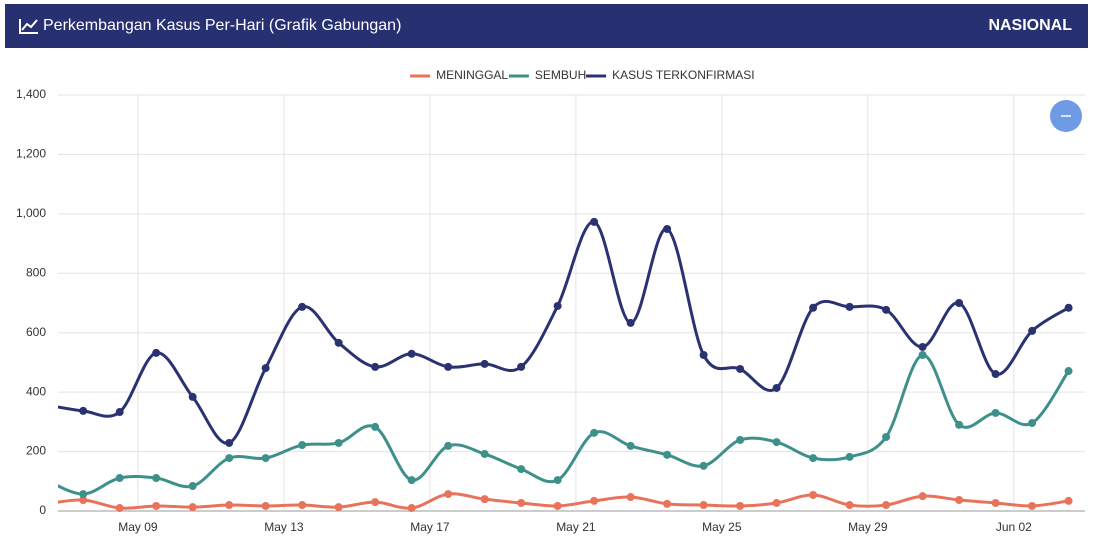 The height and width of the screenshot is (546, 1093). I want to click on x-tick-label: May 17, so click(430, 527).